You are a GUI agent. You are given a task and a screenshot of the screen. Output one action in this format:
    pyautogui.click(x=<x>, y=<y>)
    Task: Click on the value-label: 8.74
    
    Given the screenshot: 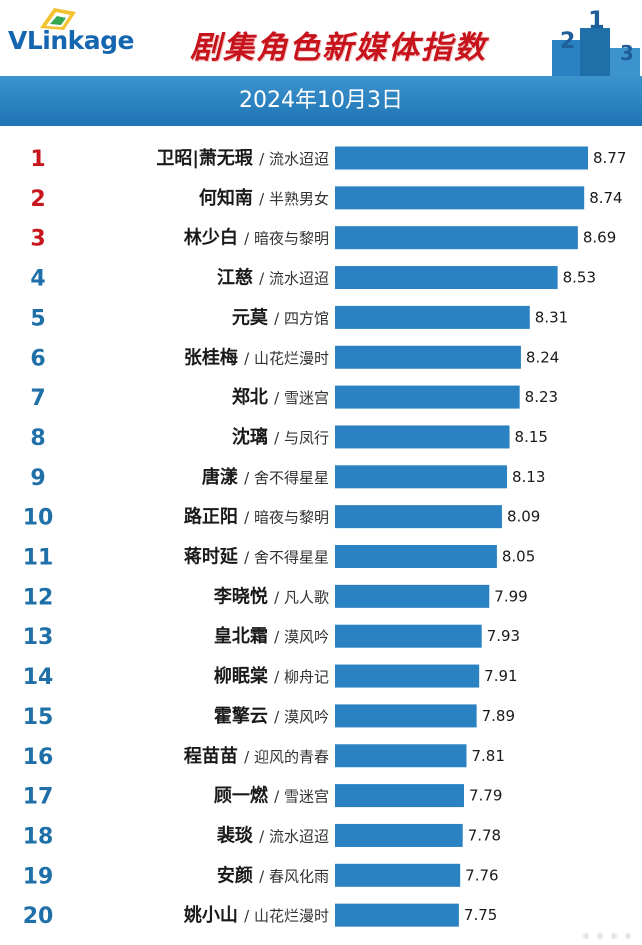 What is the action you would take?
    pyautogui.click(x=605, y=198)
    